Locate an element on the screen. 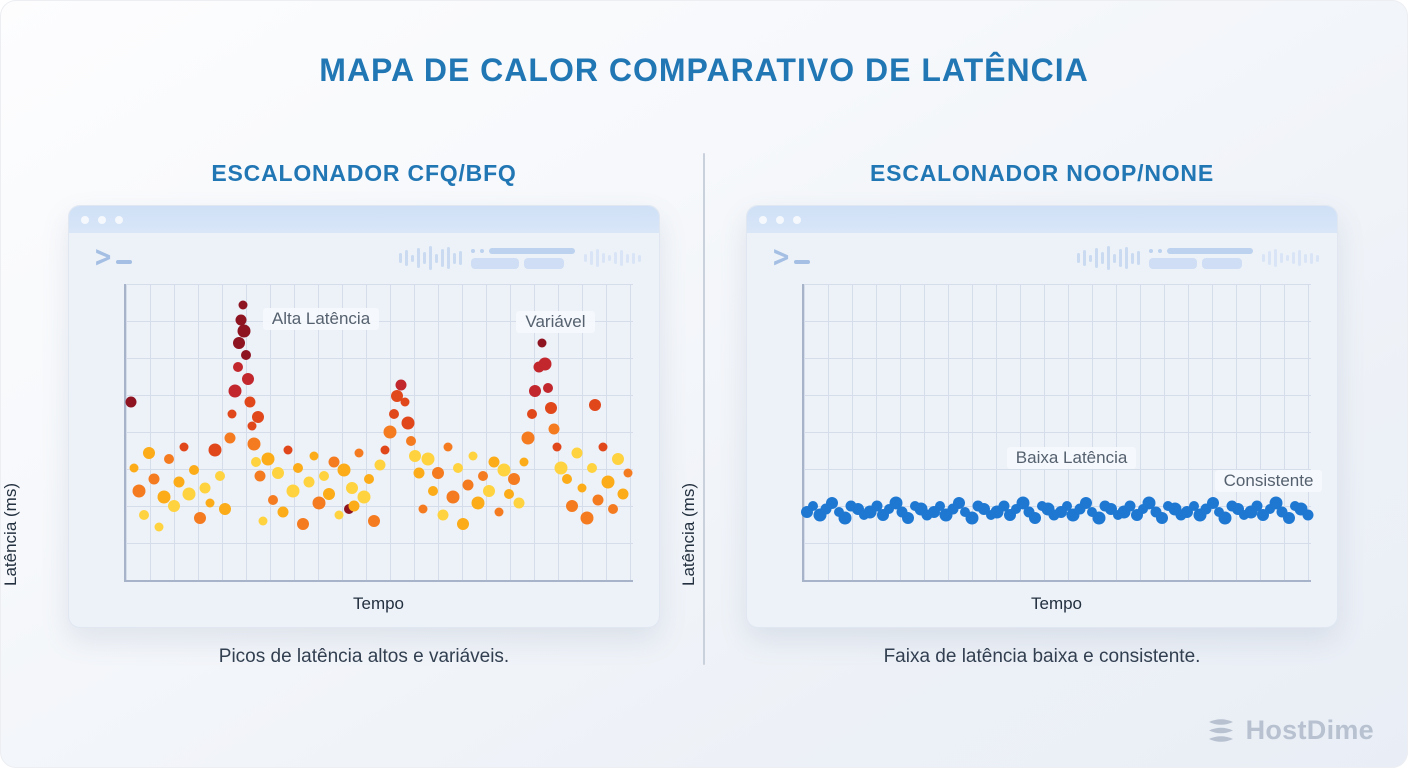 Image resolution: width=1408 pixels, height=768 pixels. chart-annotation: Baixa Latência is located at coordinates (1071, 457).